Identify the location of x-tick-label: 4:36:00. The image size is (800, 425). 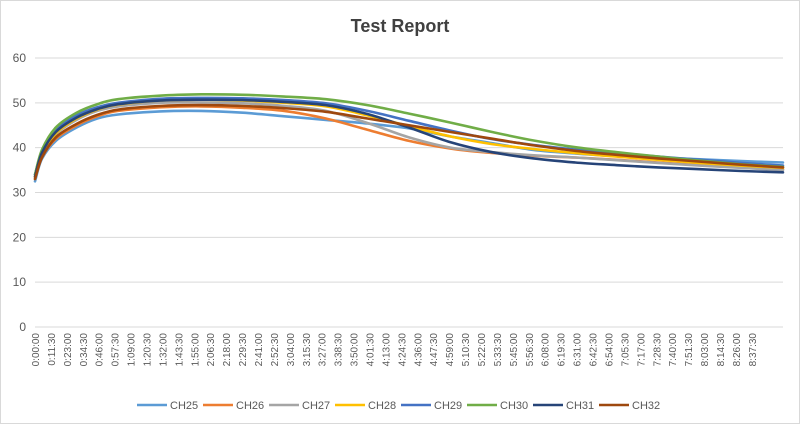
(418, 350).